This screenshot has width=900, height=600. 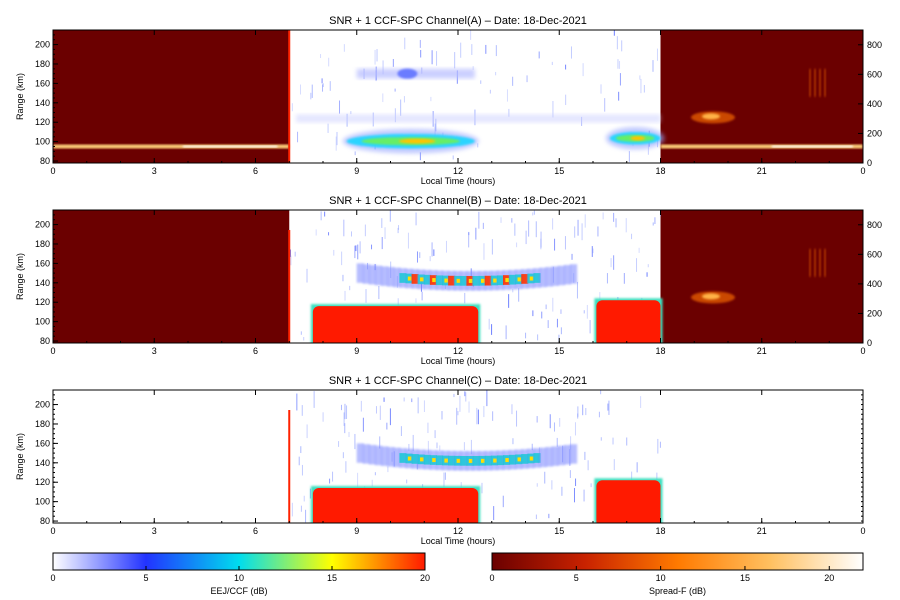 What do you see at coordinates (42, 322) in the screenshot?
I see `y-tick-label: 100` at bounding box center [42, 322].